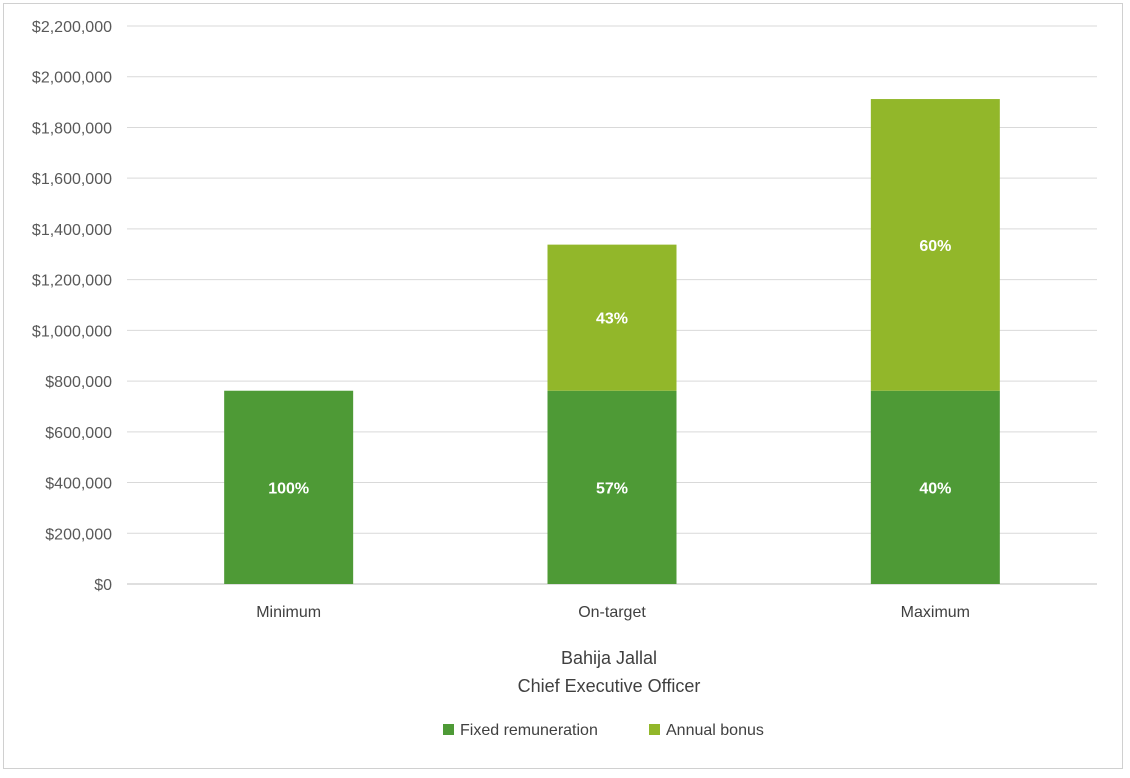  I want to click on y-tick-label: $1,800,000, so click(72, 128).